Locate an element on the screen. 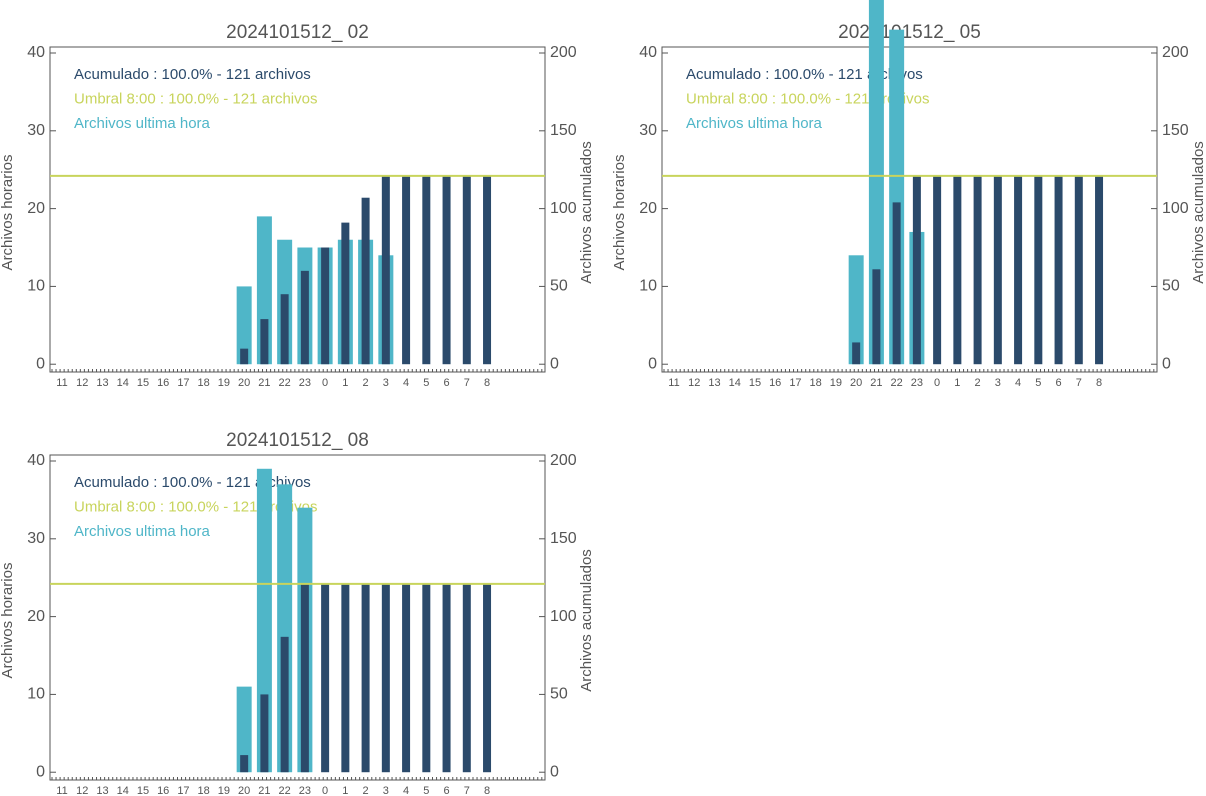 The image size is (1206, 796). legend-label: Archivos ultima hora is located at coordinates (754, 123).